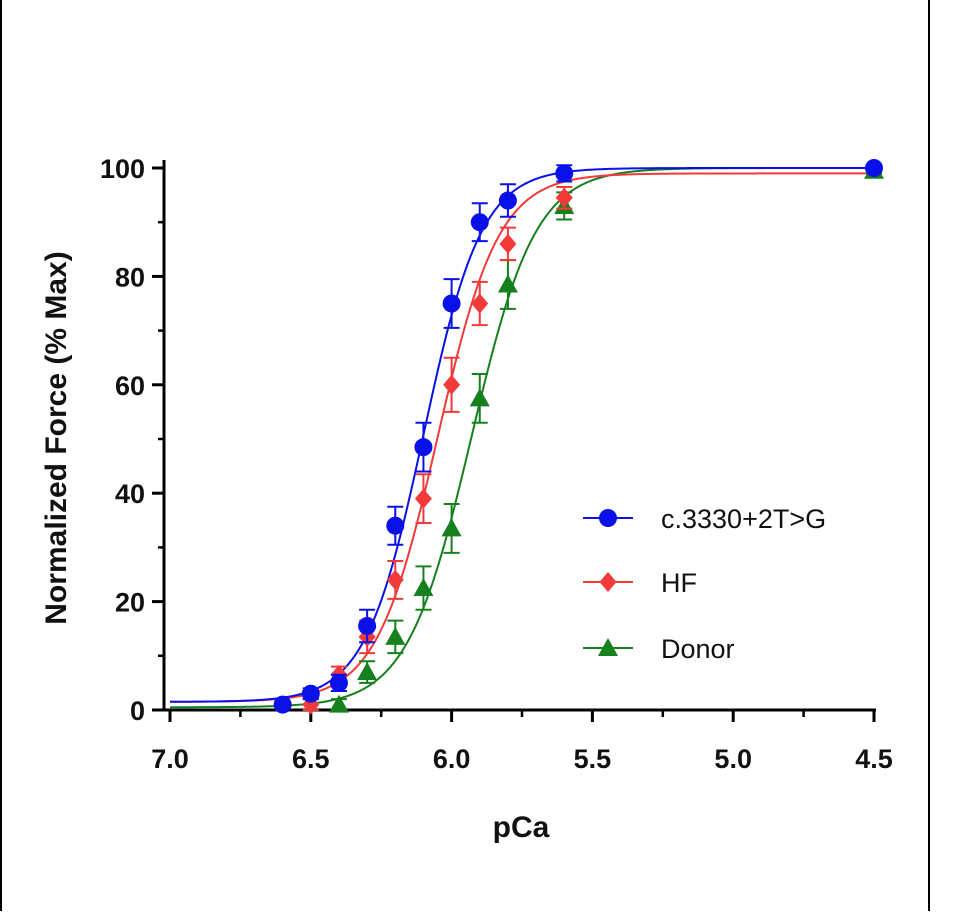  What do you see at coordinates (130, 603) in the screenshot?
I see `y-tick-label: 20` at bounding box center [130, 603].